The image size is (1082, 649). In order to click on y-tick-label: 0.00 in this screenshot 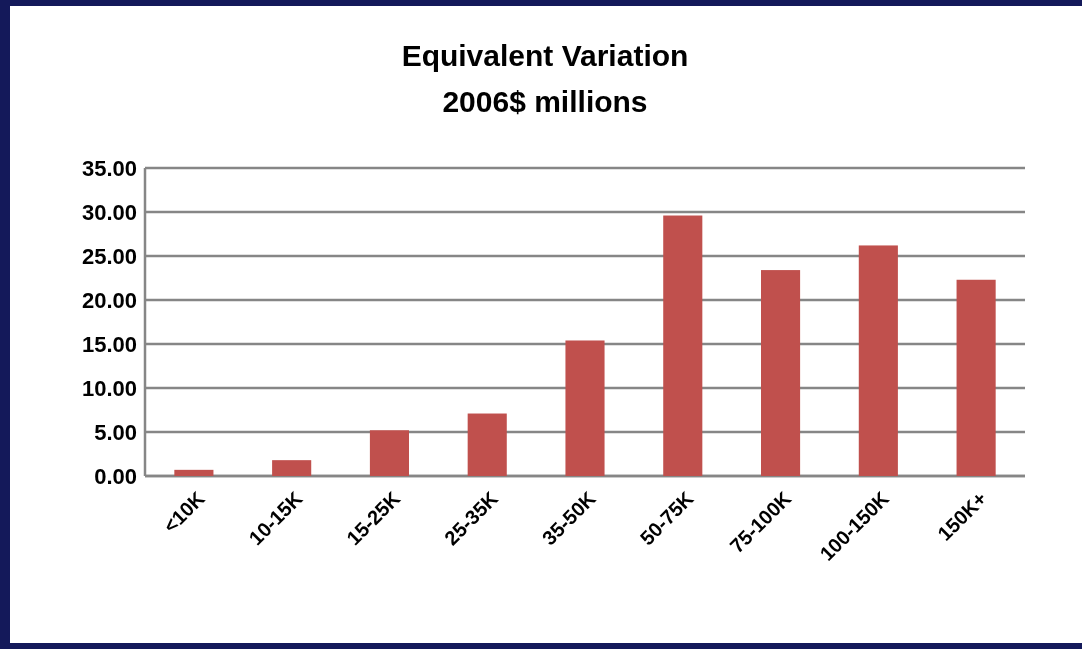, I will do `click(115, 476)`.